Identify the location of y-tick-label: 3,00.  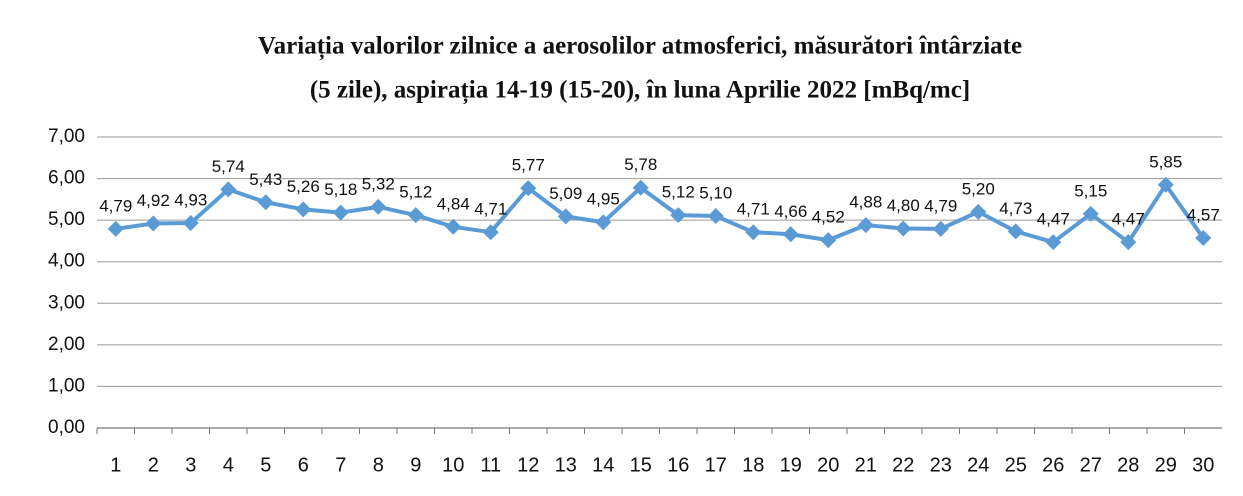
(66, 302).